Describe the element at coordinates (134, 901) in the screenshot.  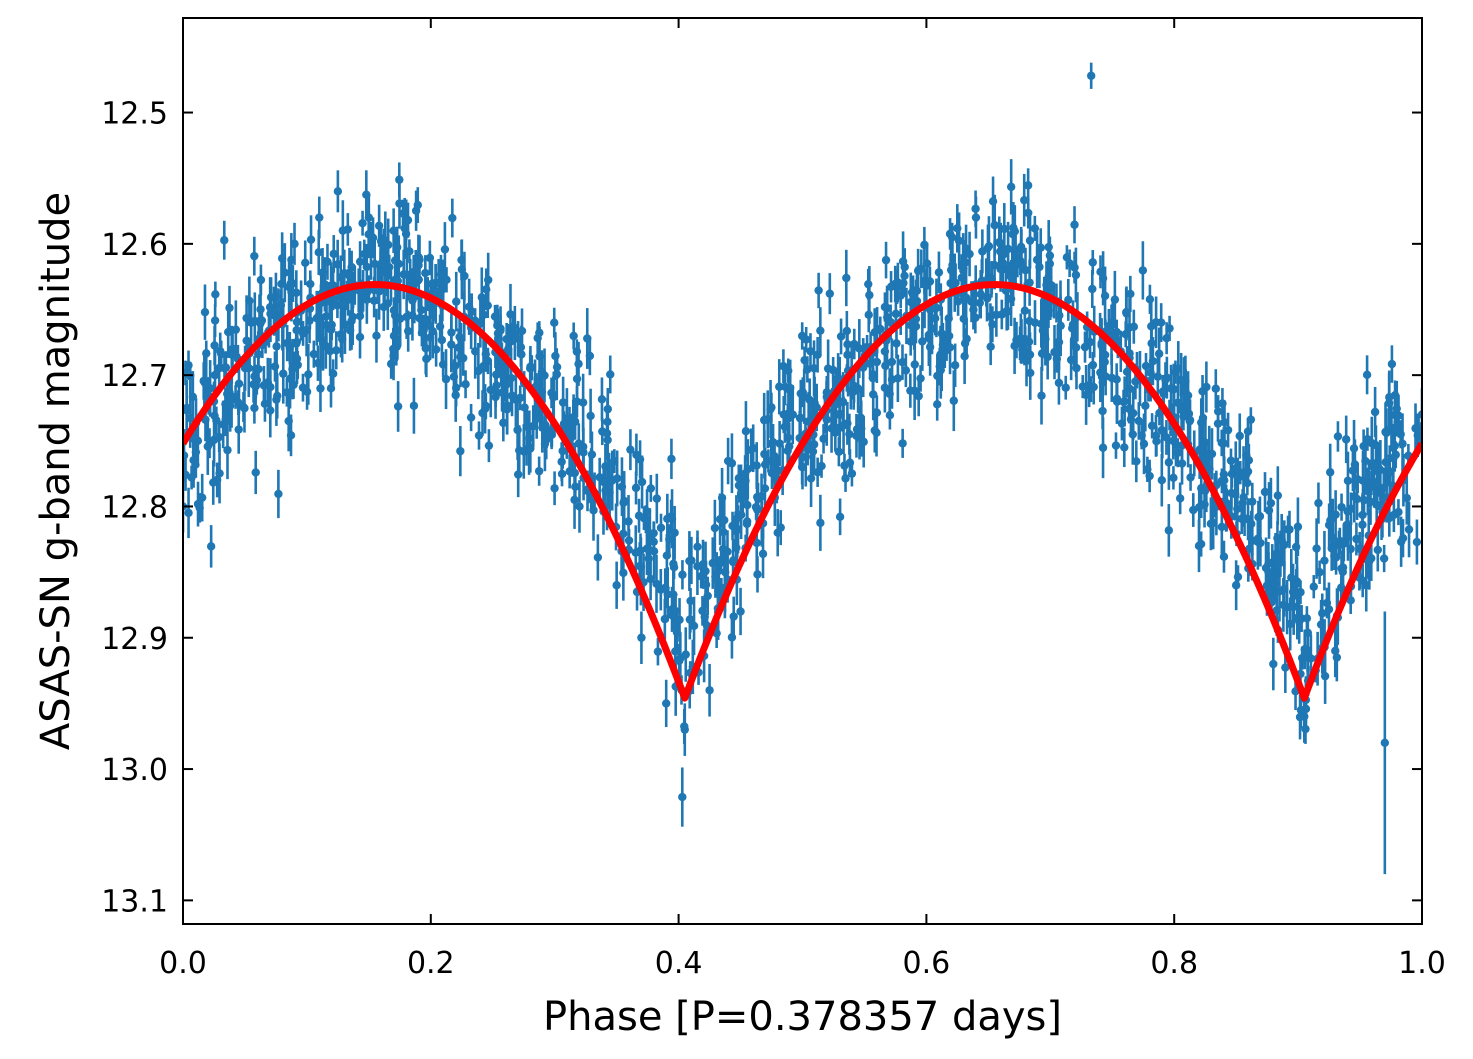
I see `y-tick-label: 13.1` at that location.